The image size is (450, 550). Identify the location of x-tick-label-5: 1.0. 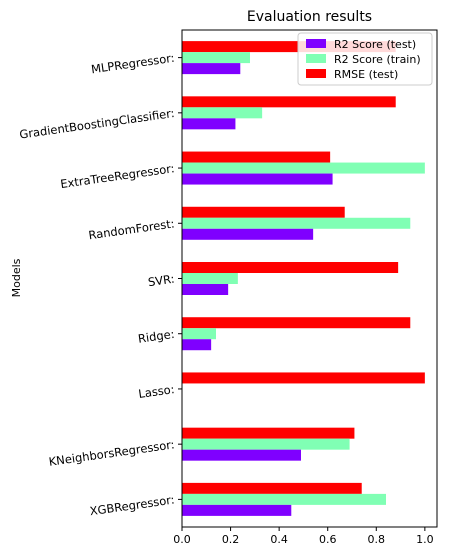
(425, 539).